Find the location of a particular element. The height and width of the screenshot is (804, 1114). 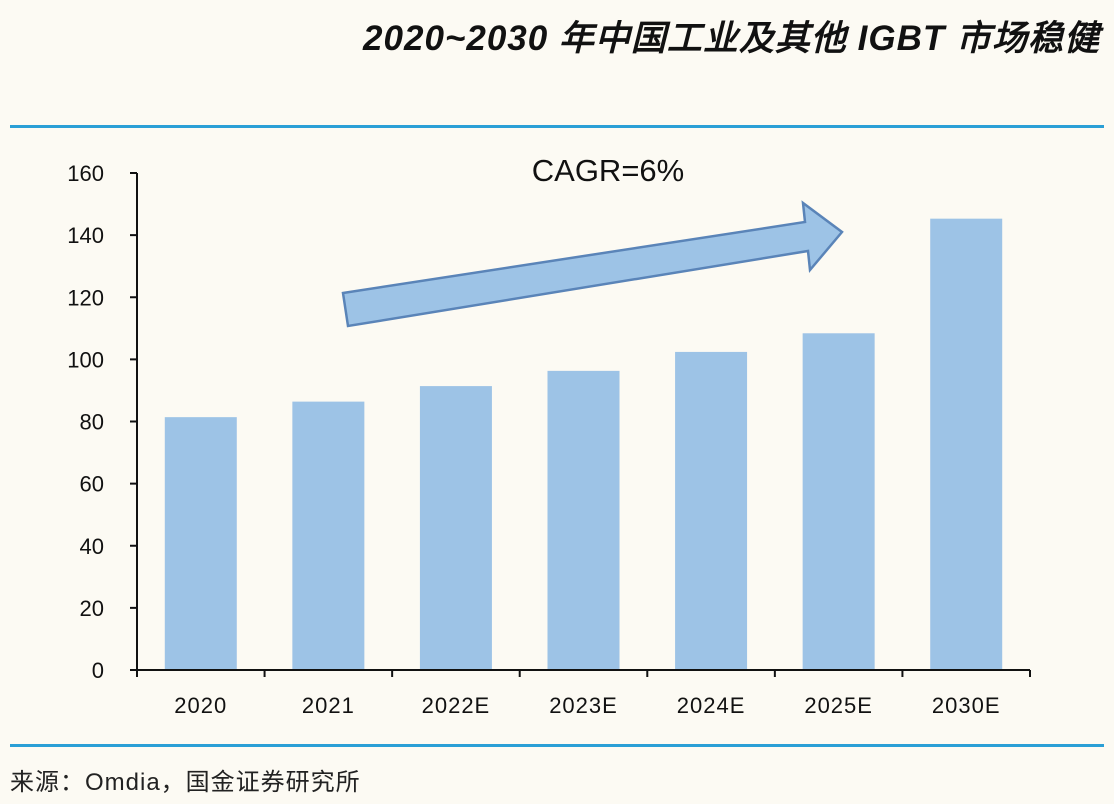

y-tick-label: 140 is located at coordinates (85, 235).